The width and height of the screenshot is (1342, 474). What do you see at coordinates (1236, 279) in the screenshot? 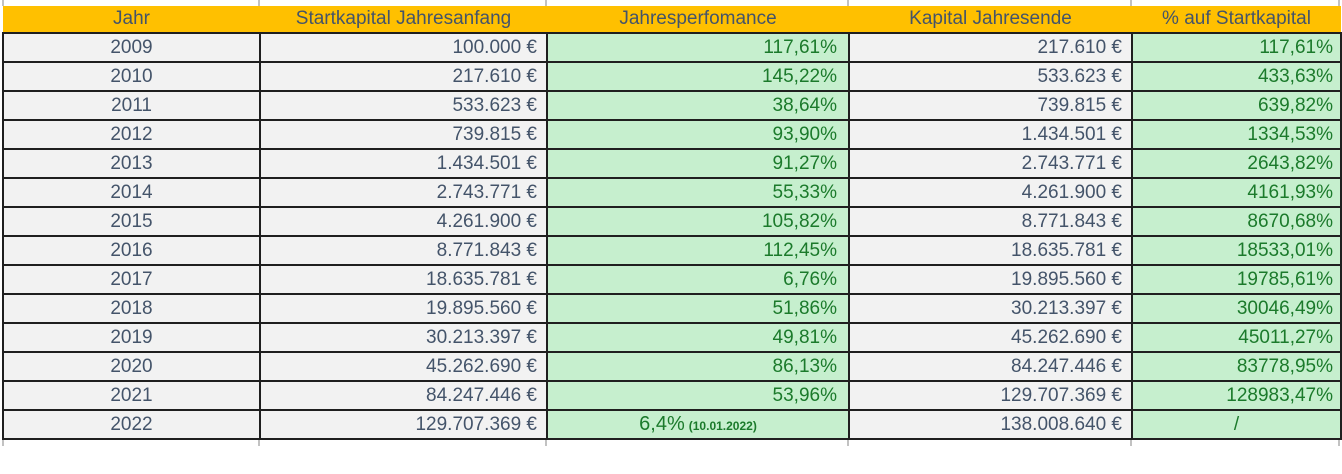
I see `cell-pct-startkapital: 19785,61%` at bounding box center [1236, 279].